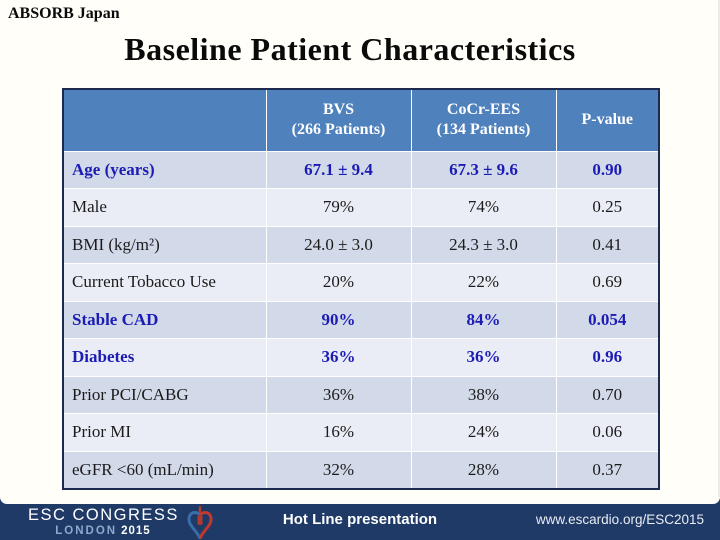 Image resolution: width=720 pixels, height=540 pixels. I want to click on esc-heart-logo-icon, so click(200, 522).